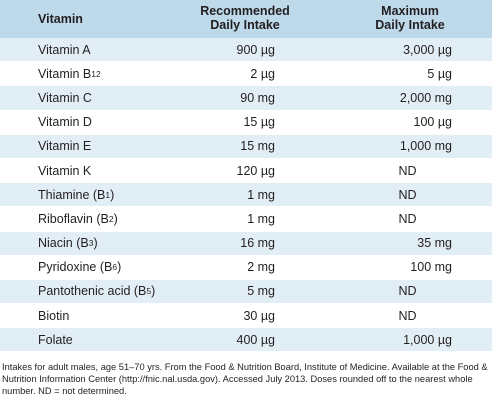 This screenshot has width=492, height=401. I want to click on table-row: Vitamin A 900 µg 3,000 µg, so click(246, 50).